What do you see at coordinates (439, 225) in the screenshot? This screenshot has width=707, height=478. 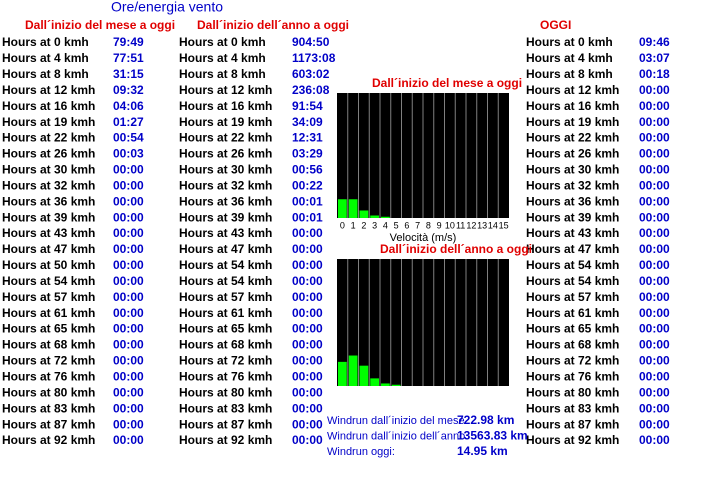 I see `x-tick-label: 9` at bounding box center [439, 225].